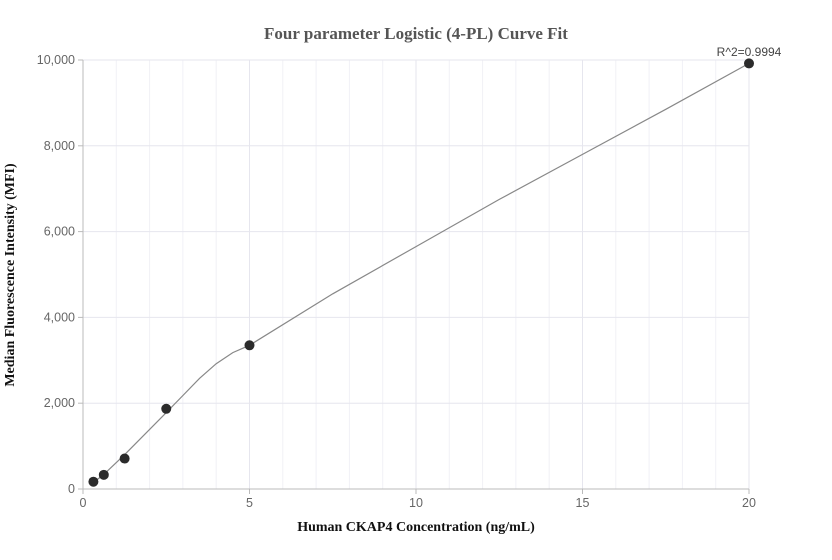 This screenshot has height=560, width=832. What do you see at coordinates (10, 275) in the screenshot?
I see `y-axis-label: Median Fluorescence Intensity (MFI)` at bounding box center [10, 275].